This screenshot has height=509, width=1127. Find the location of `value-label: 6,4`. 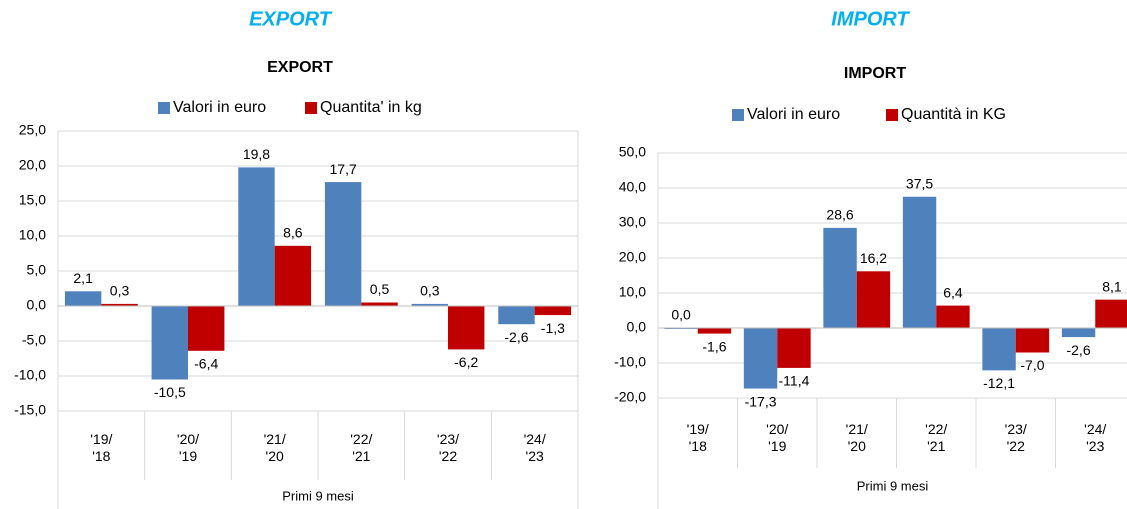

value-label: 6,4 is located at coordinates (953, 292).